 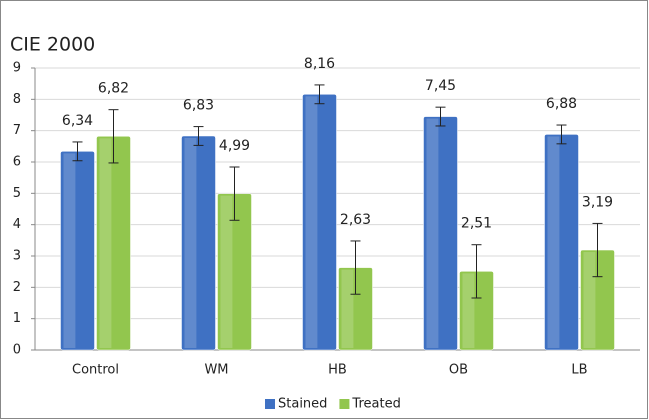 I want to click on value-label: 6,88, so click(x=561, y=104).